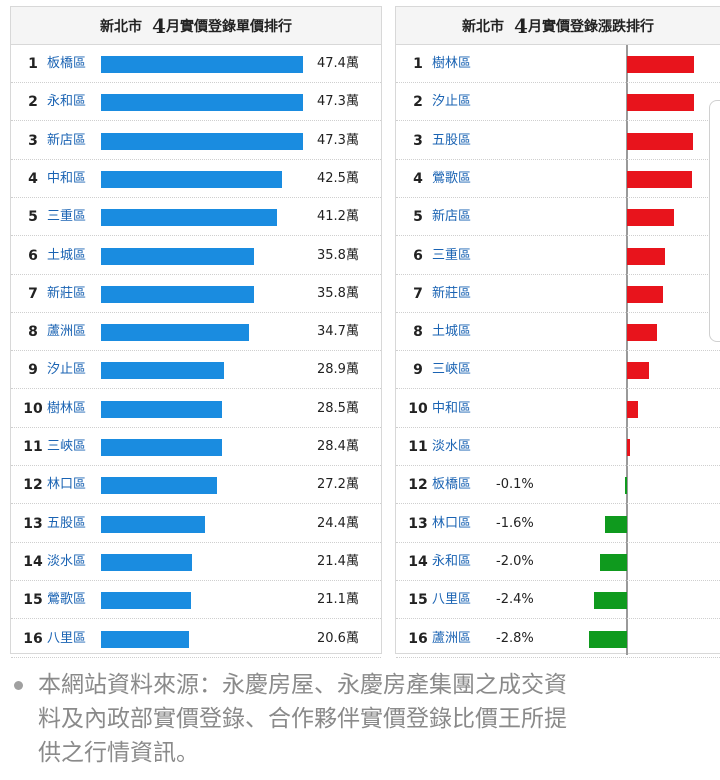 This screenshot has height=780, width=720. What do you see at coordinates (521, 25) in the screenshot?
I see `month-number: 4` at bounding box center [521, 25].